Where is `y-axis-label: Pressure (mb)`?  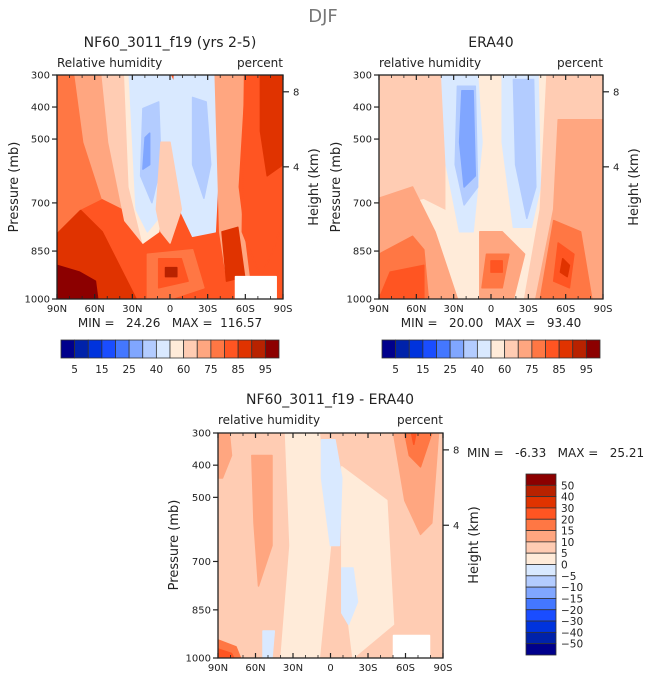
y-axis-label: Pressure (mb) is located at coordinates (336, 187).